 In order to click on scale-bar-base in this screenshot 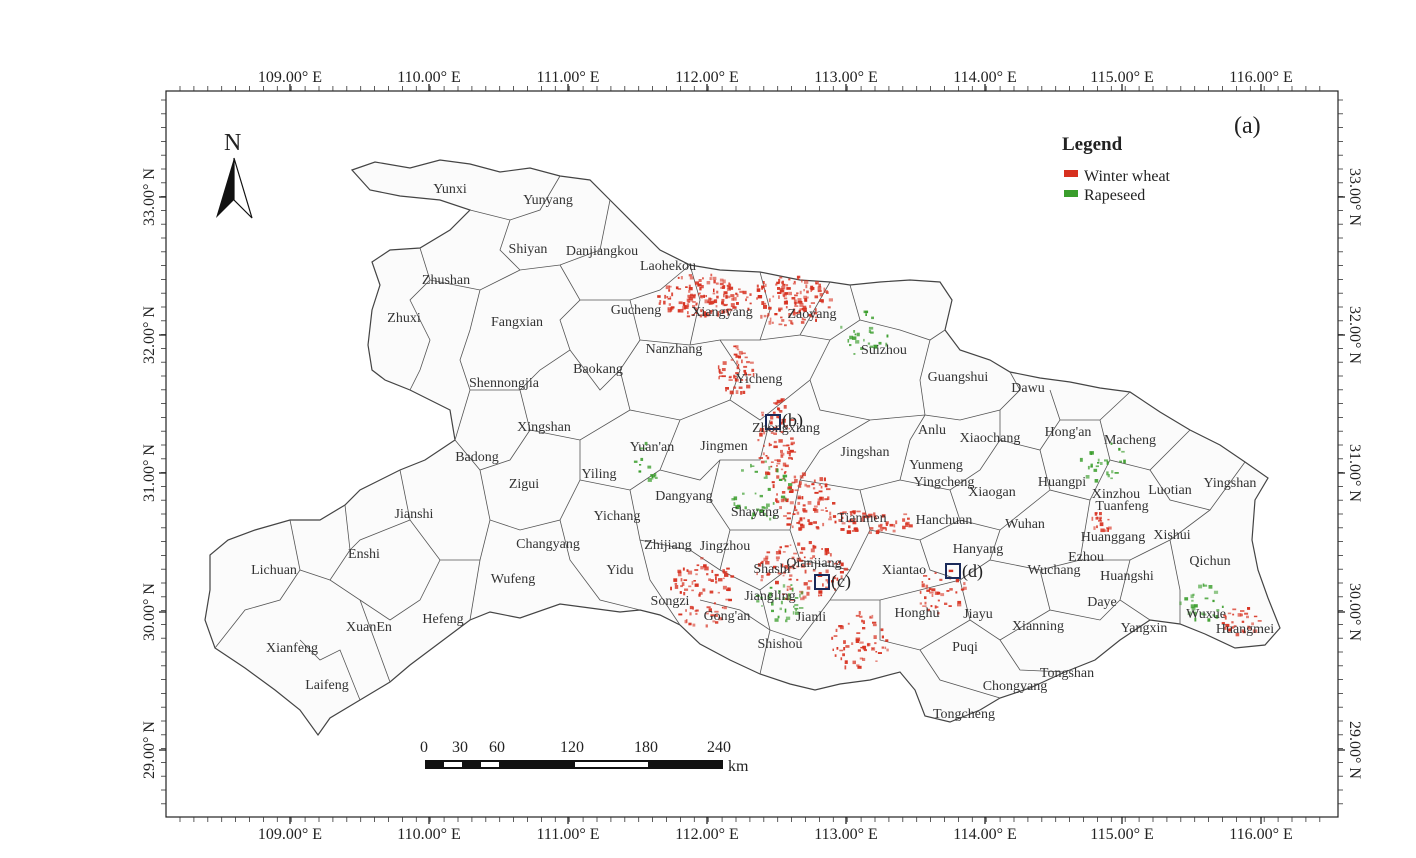, I will do `click(574, 764)`.